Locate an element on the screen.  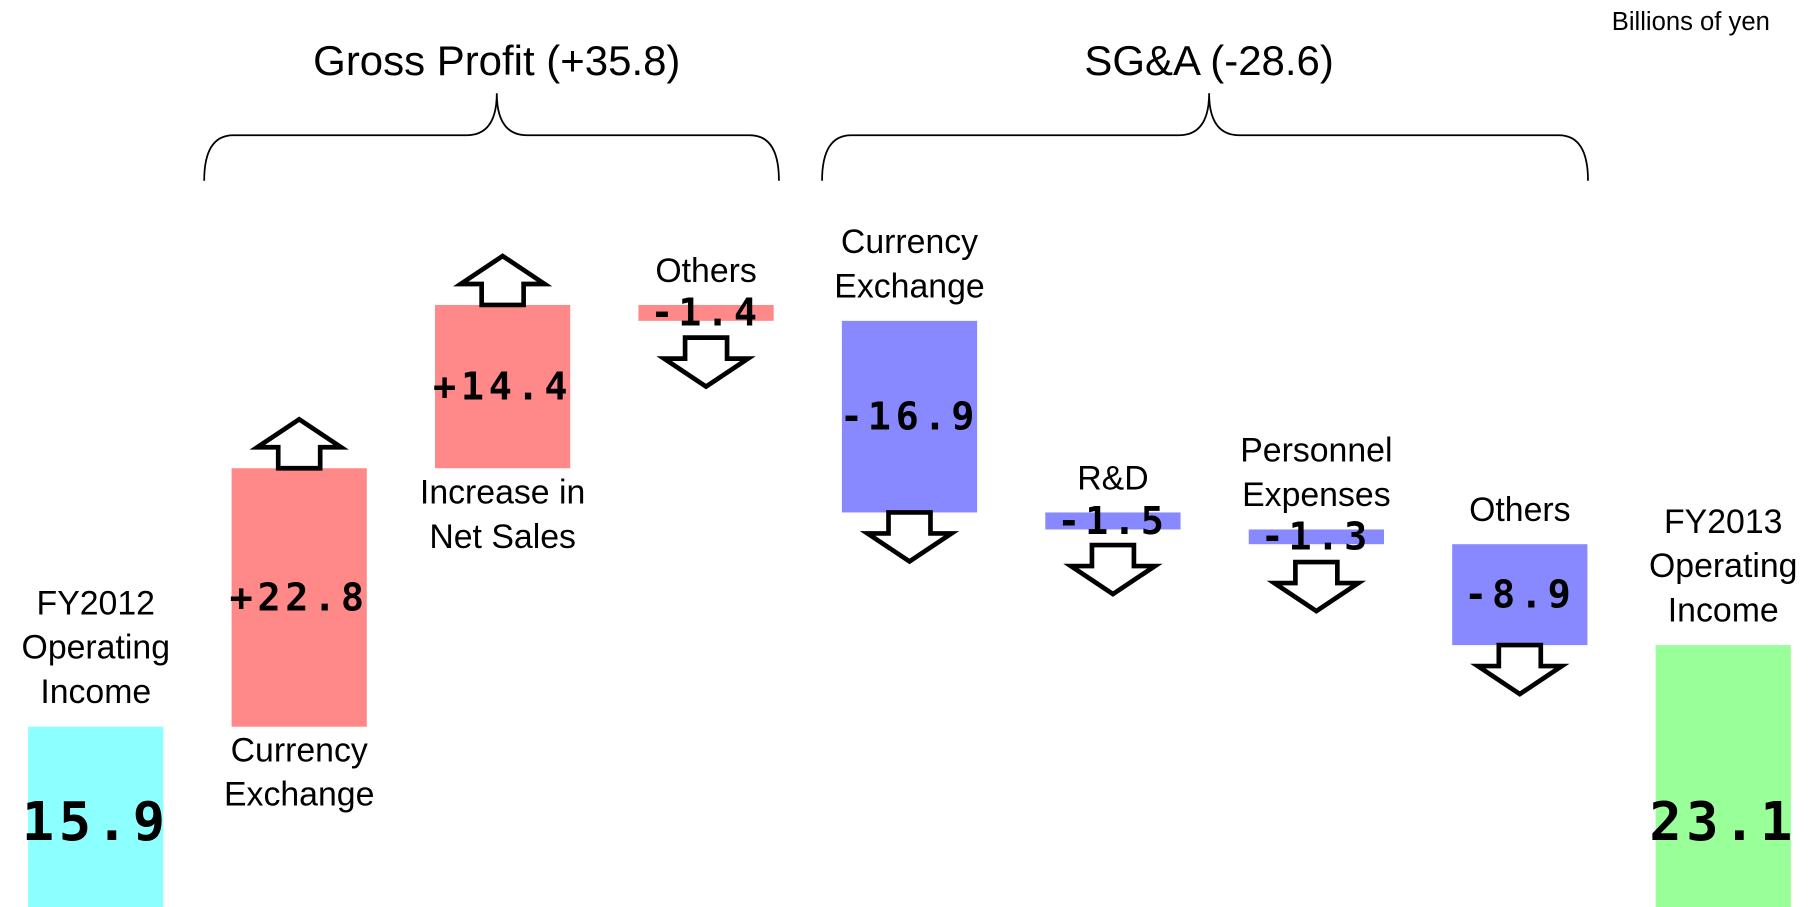
group-label: Gross Profit (+35.8) is located at coordinates (496, 60).